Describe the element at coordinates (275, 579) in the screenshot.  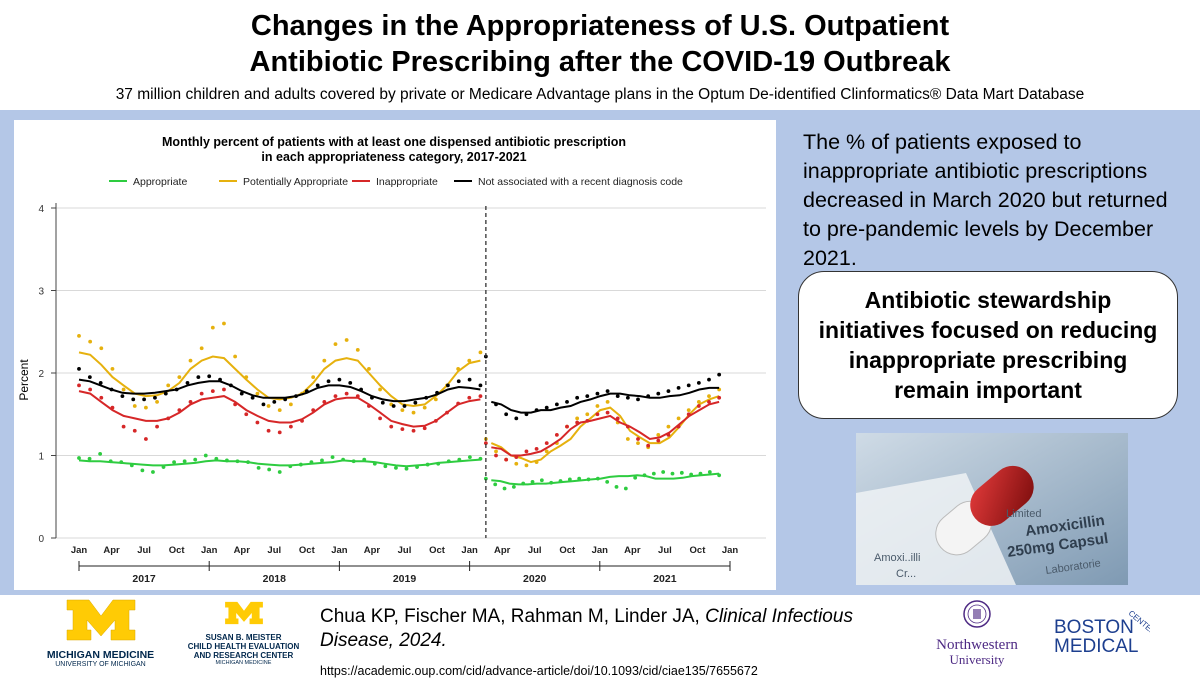
I see `x-year-label: 2018` at that location.